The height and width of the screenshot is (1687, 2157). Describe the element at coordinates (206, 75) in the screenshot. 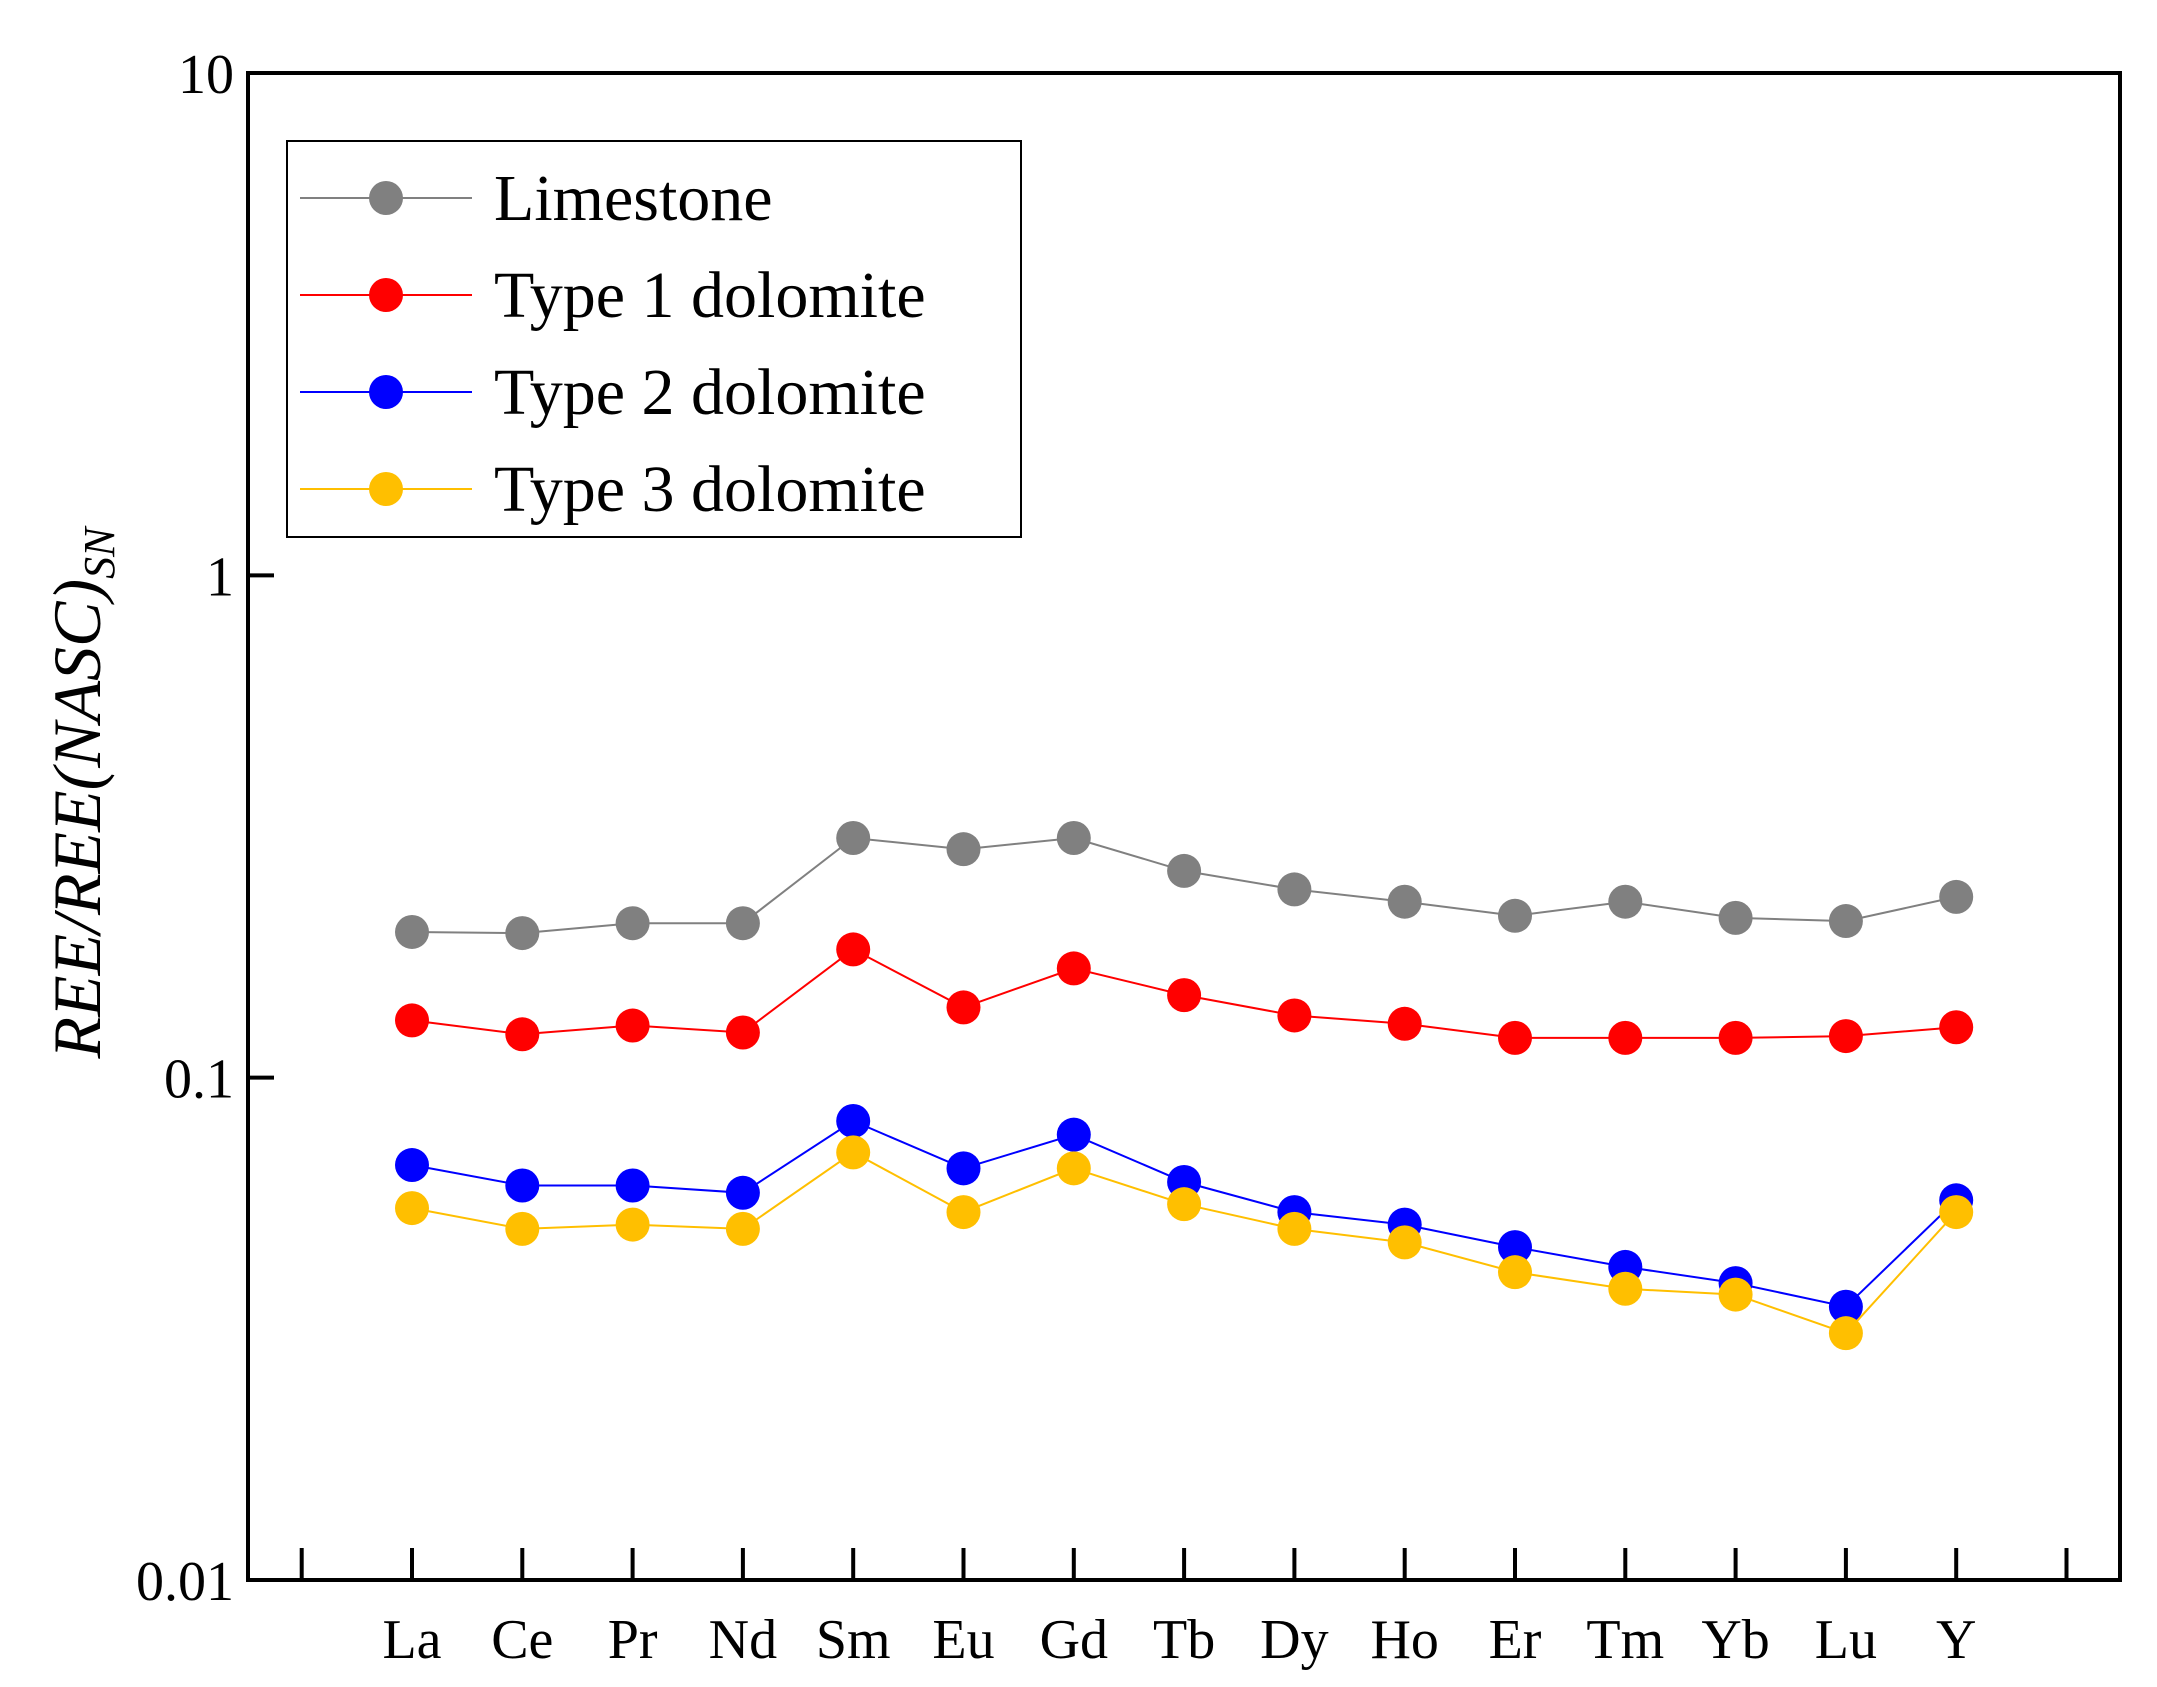

I see `y-tick-label: 10` at that location.